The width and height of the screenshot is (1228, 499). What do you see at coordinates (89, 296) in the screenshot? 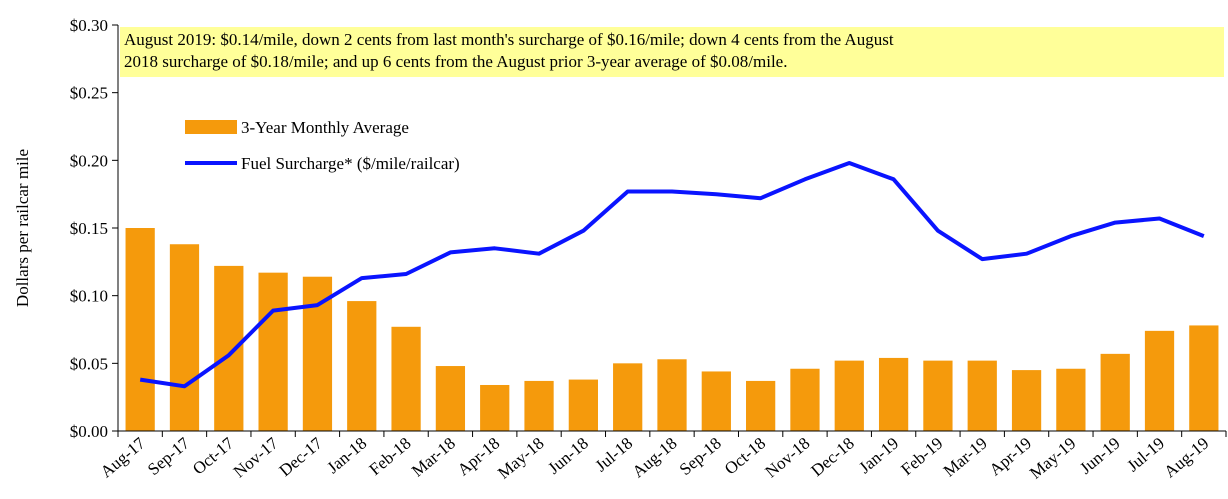
I see `y-tick-label: $0.10` at bounding box center [89, 296].